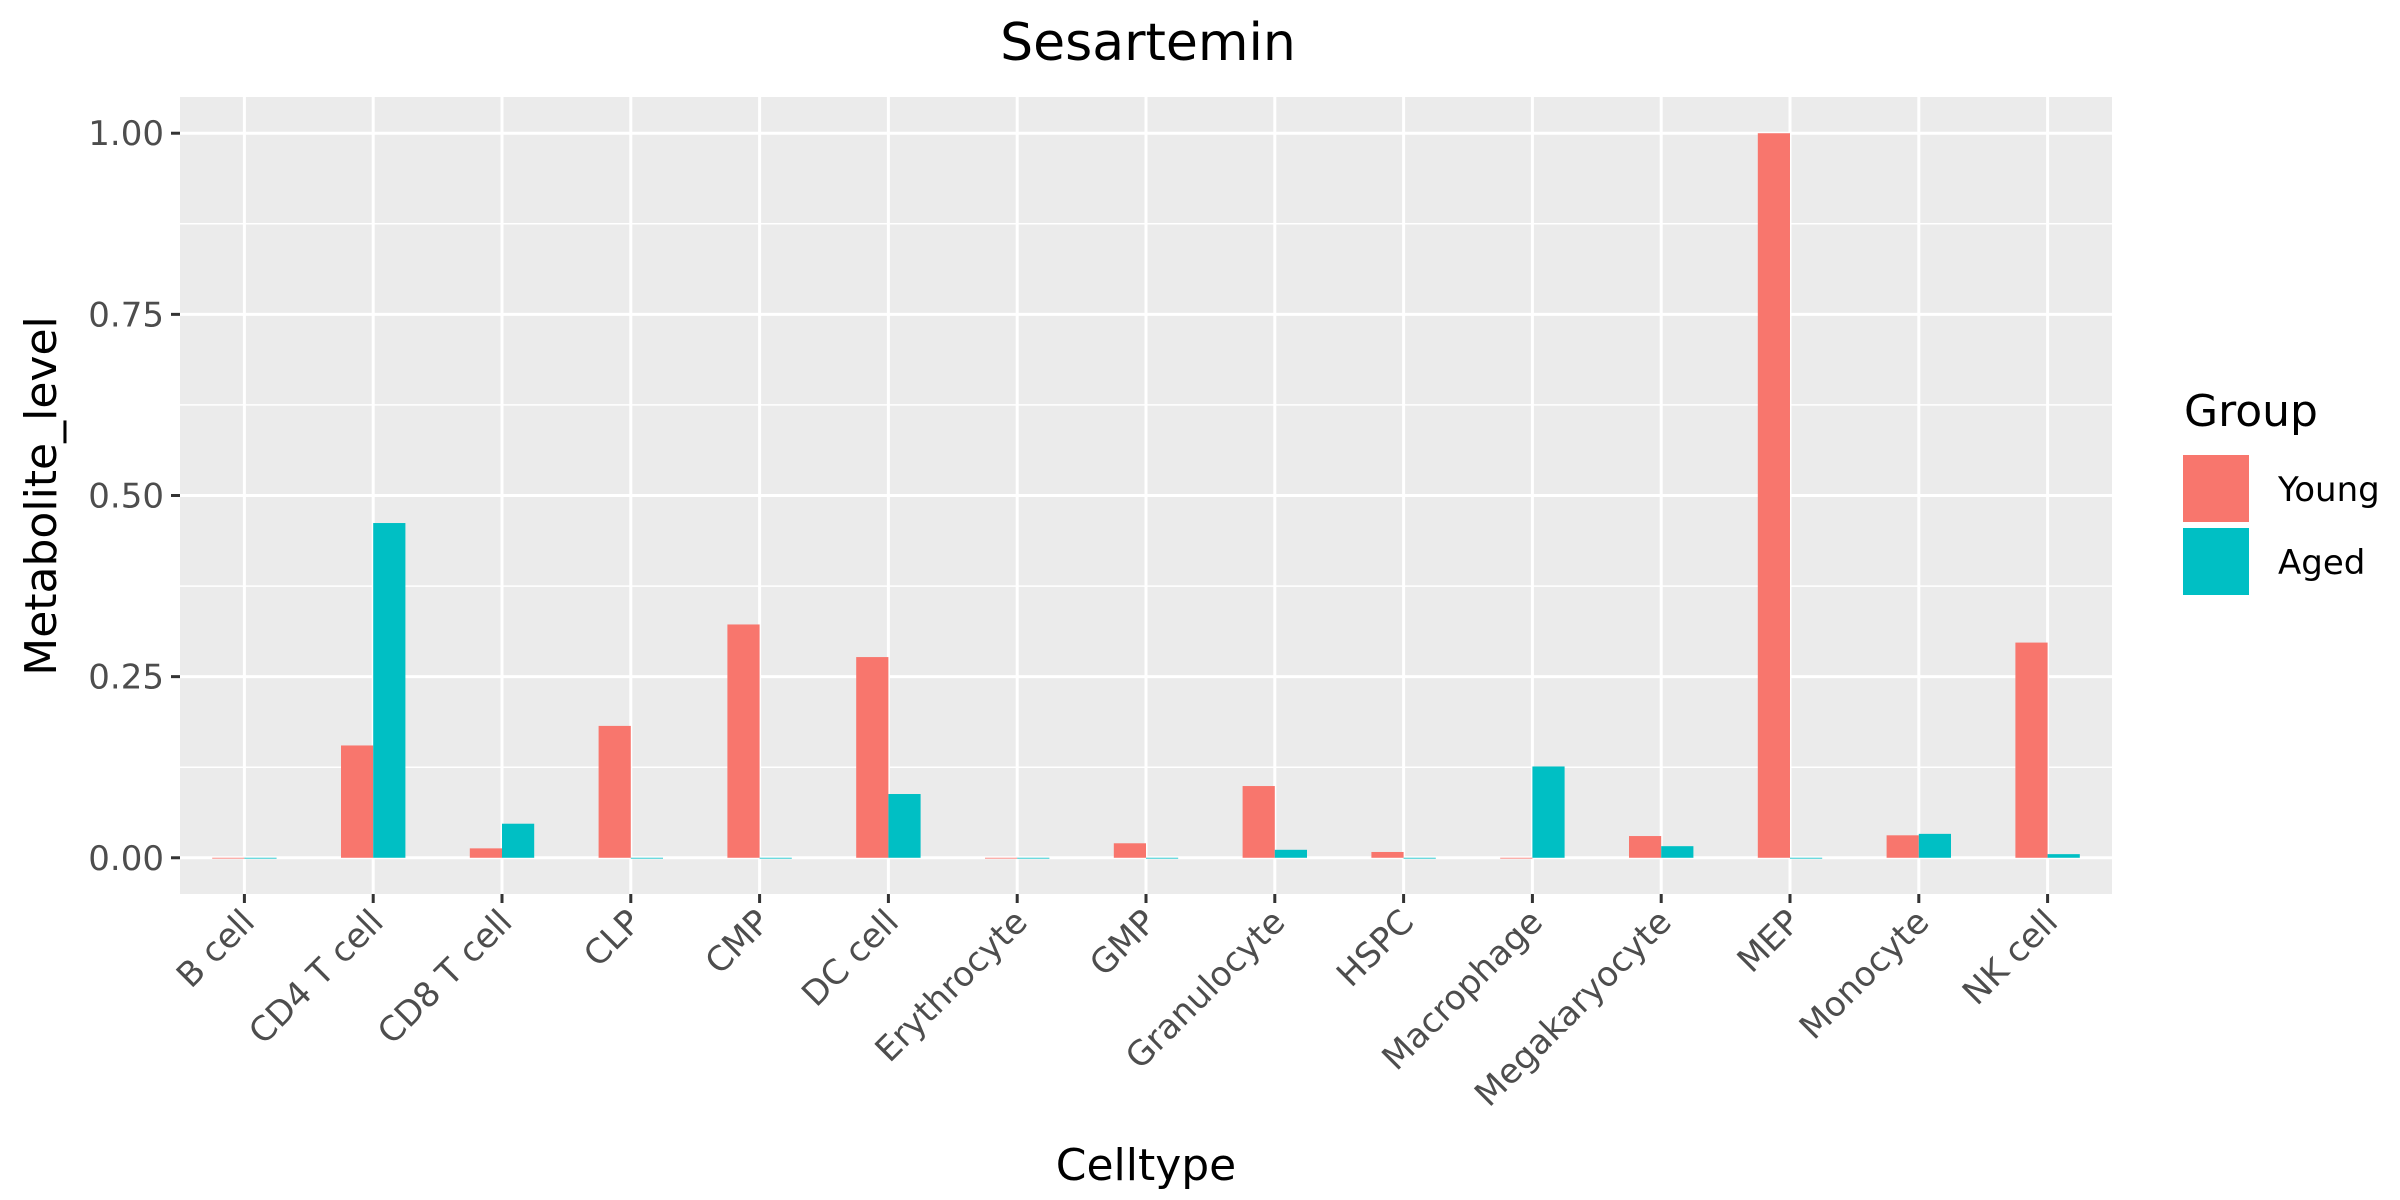 The height and width of the screenshot is (1200, 2400). I want to click on y-tick-label: 0.50, so click(126, 497).